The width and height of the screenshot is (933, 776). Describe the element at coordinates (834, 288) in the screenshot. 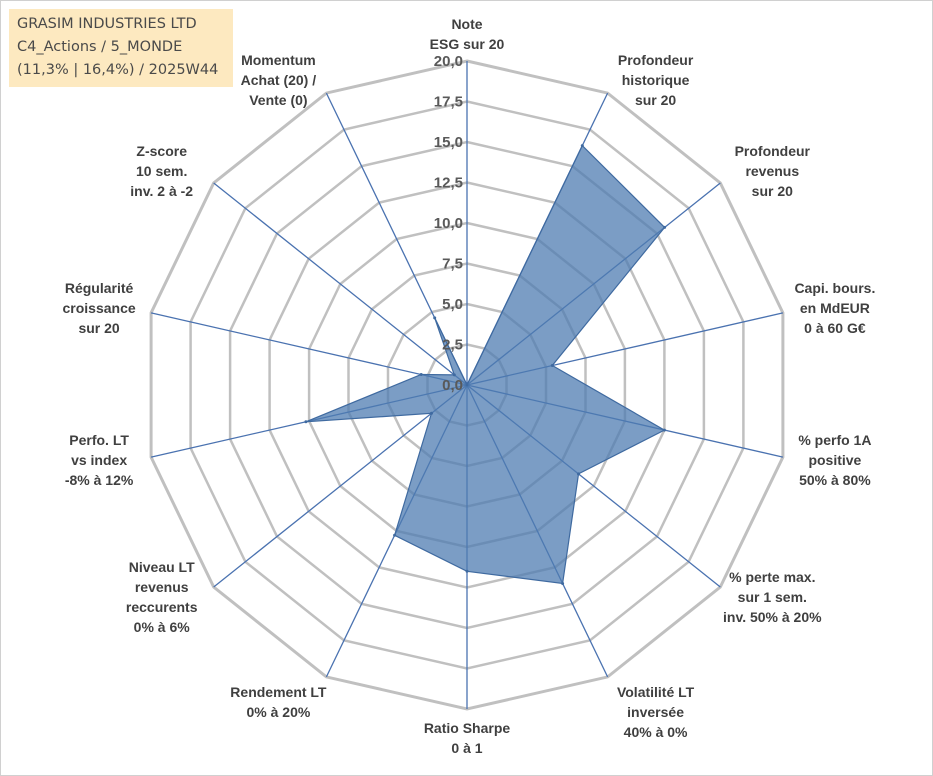

I see `axis-label-line: Capi. bours.` at that location.